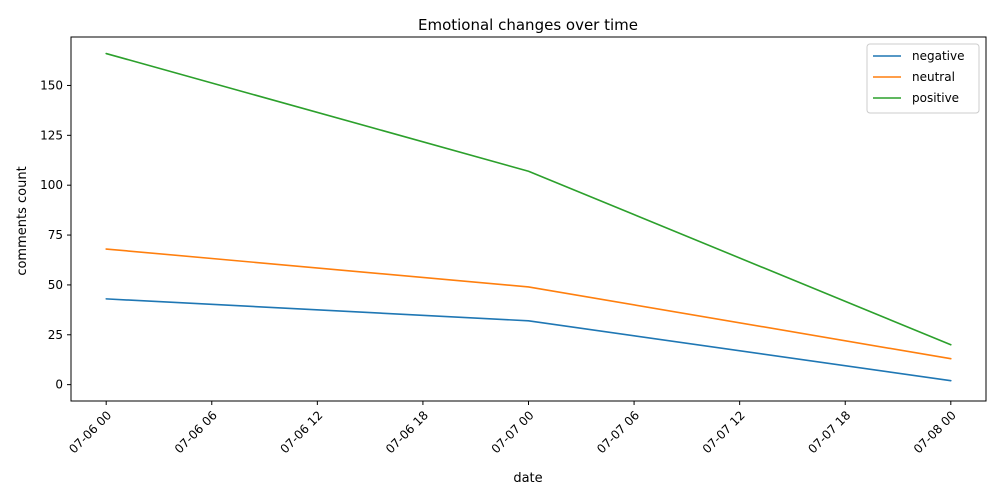 The width and height of the screenshot is (1000, 500). I want to click on y-axis-label: comments count, so click(22, 220).